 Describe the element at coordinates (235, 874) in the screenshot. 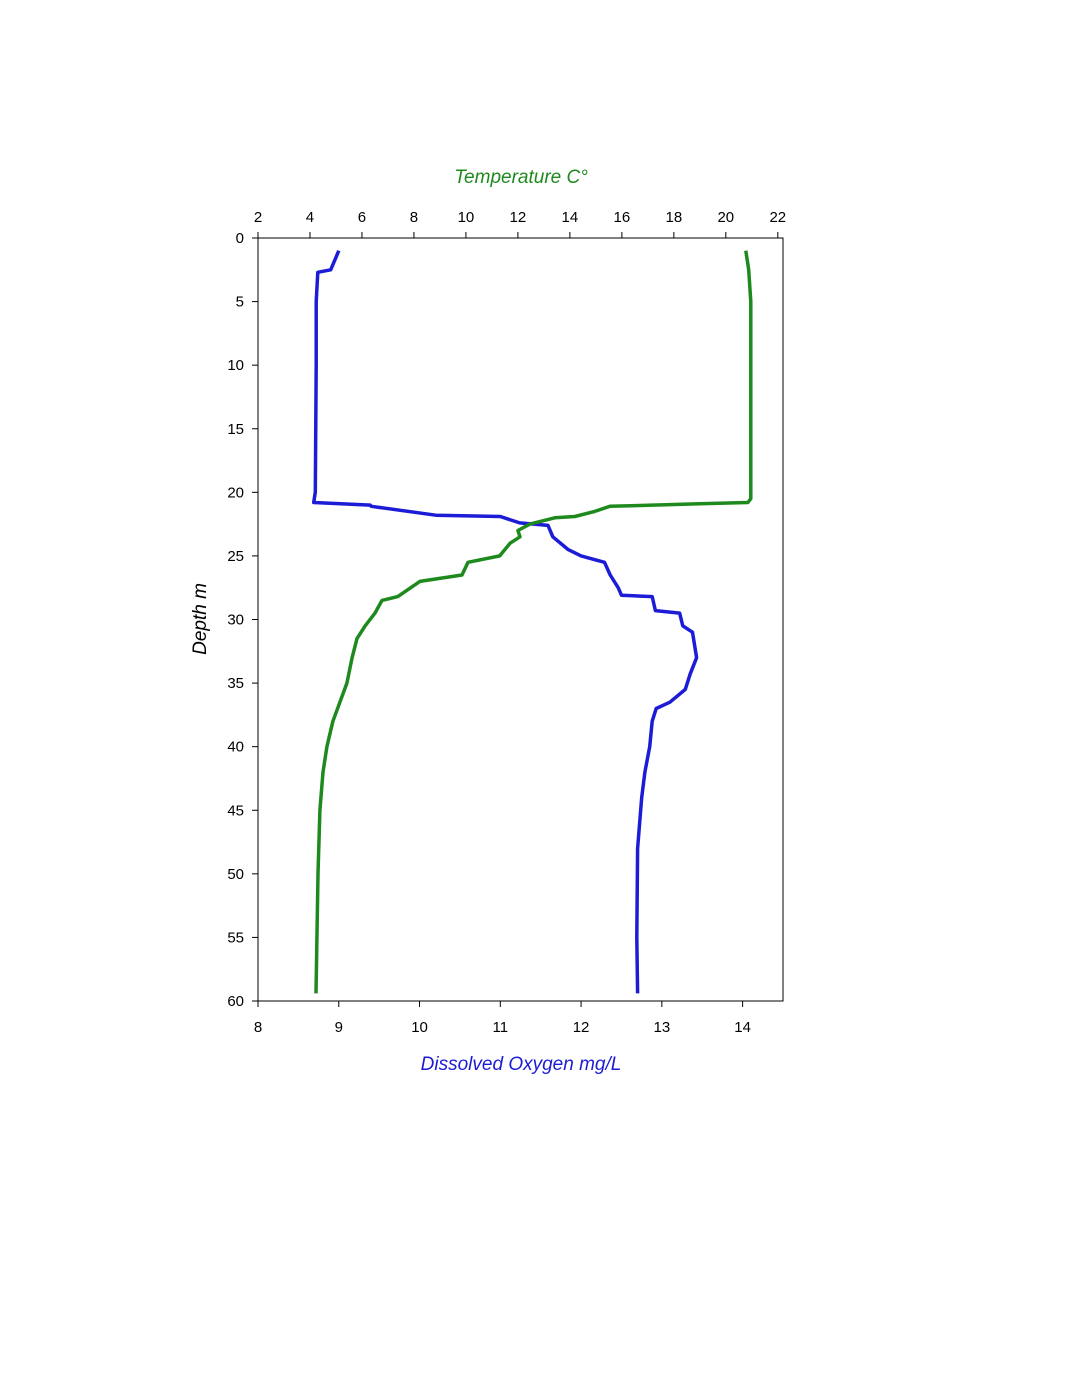

I see `y-tick-label: 50` at that location.